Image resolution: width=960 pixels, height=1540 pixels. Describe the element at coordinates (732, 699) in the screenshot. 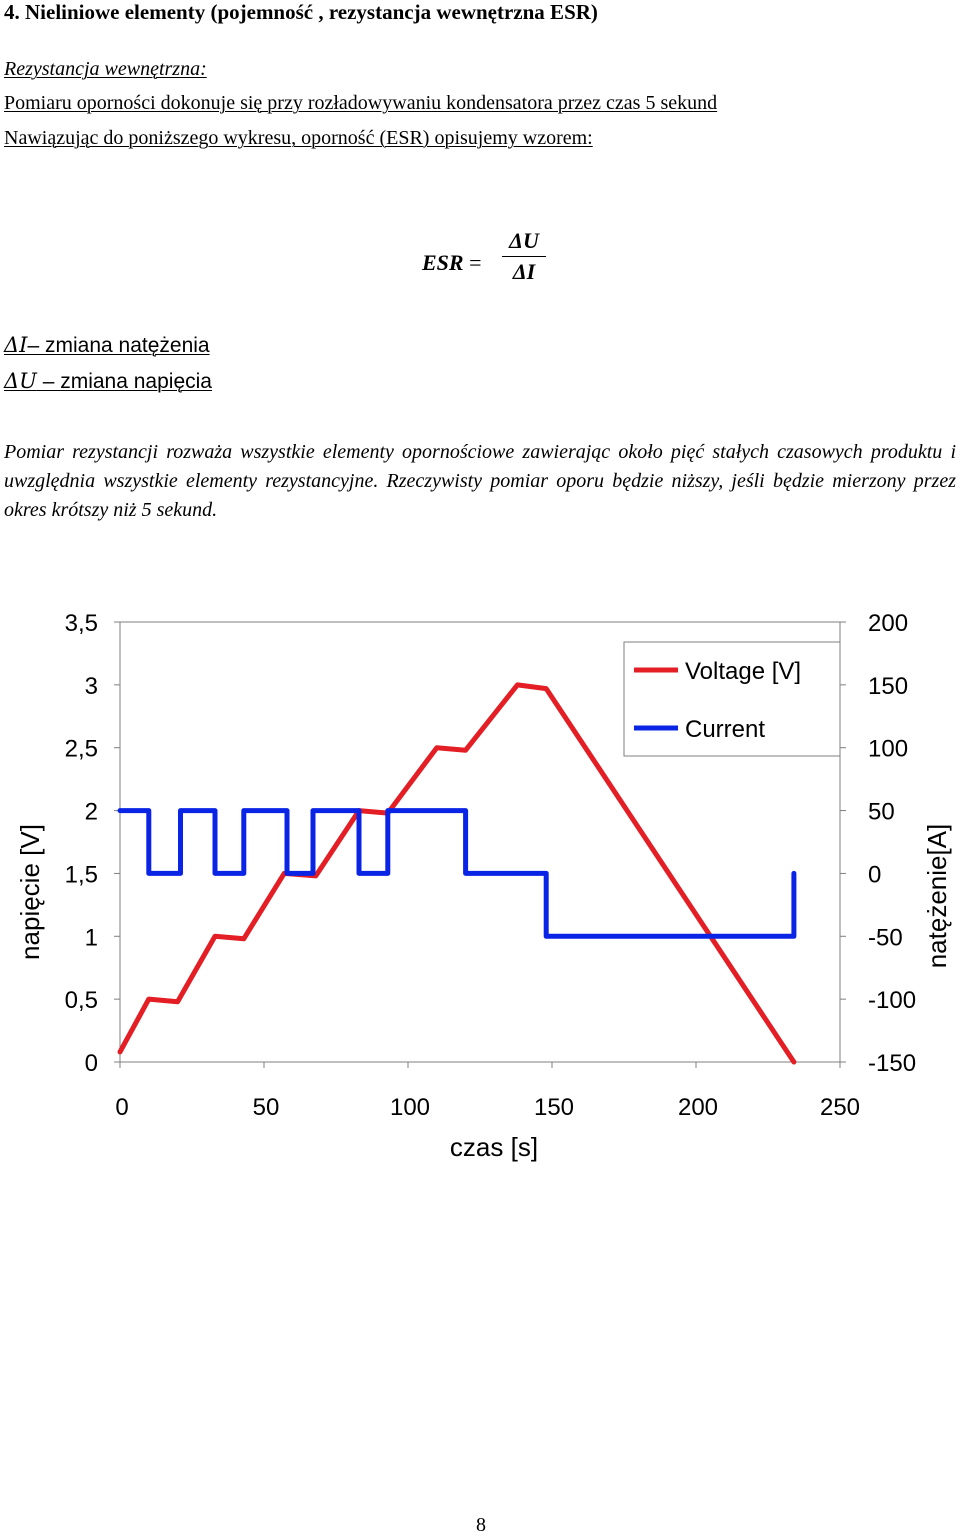

I see `legend-box` at that location.